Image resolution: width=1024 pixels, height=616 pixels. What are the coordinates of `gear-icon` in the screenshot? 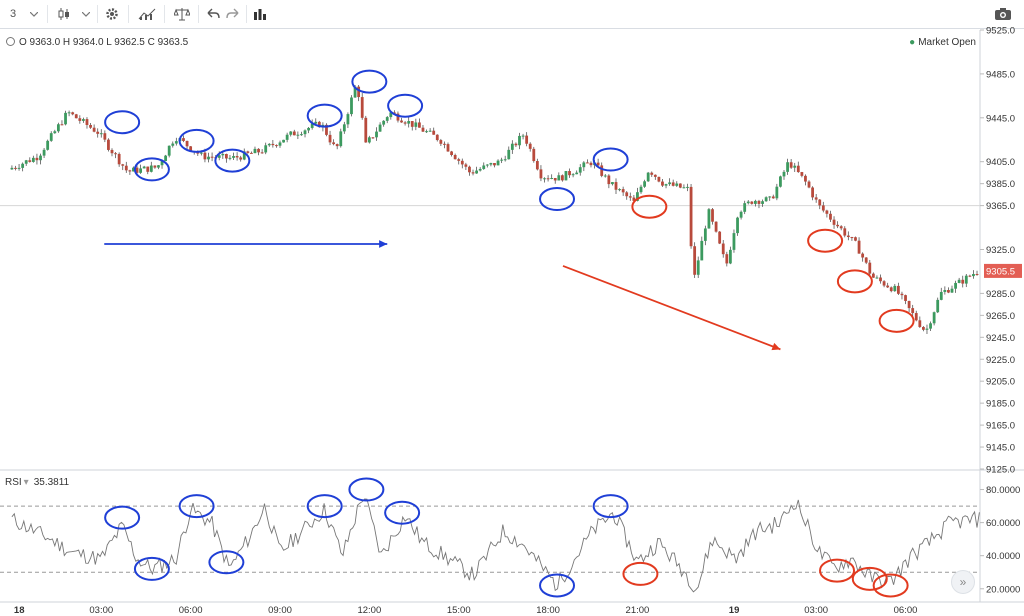 It's located at (112, 14).